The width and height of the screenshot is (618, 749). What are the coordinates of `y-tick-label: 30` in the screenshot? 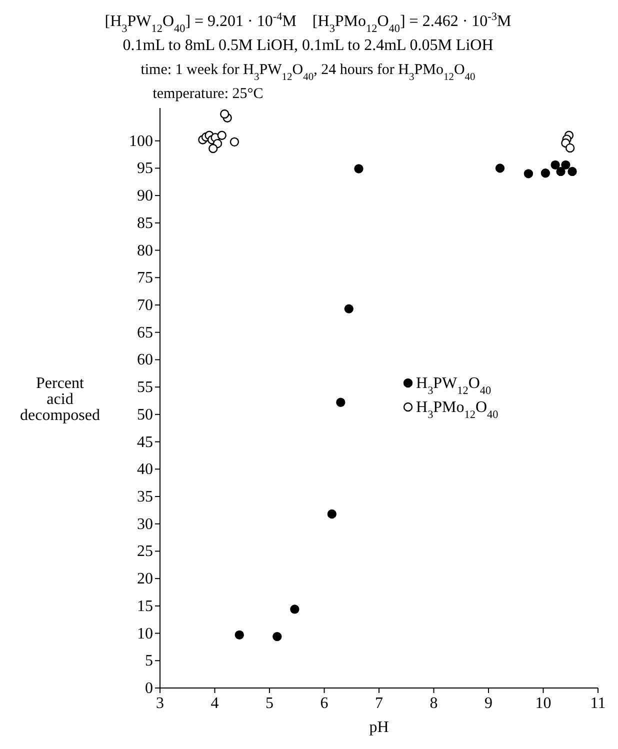 It's located at (145, 524).